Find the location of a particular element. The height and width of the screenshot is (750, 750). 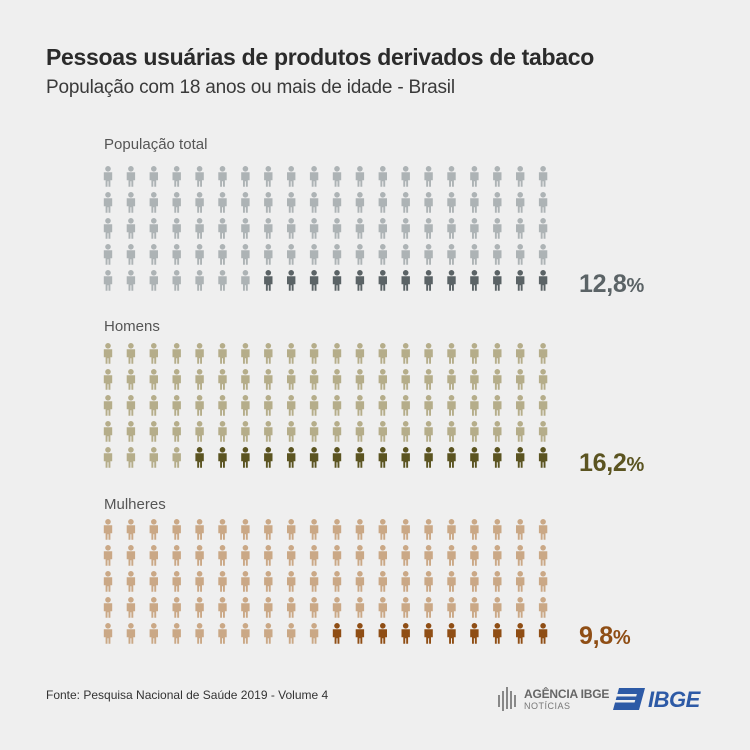

value-label-homens: 16,2% is located at coordinates (611, 463).